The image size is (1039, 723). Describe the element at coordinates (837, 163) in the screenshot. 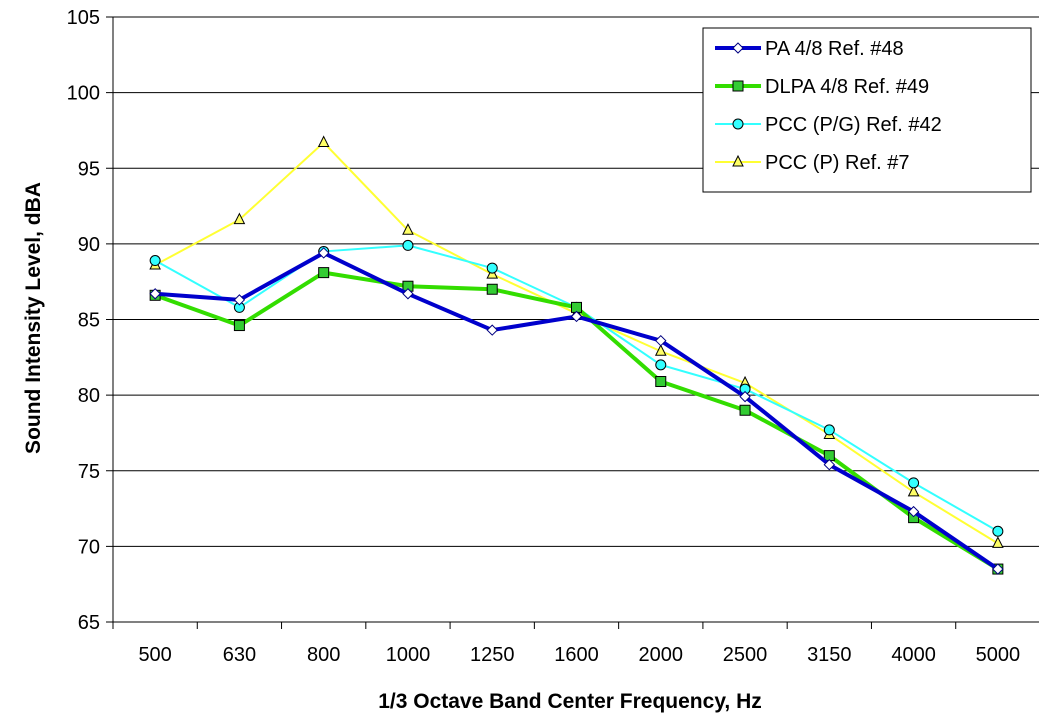

I see `legend-label-4: PCC (P) Ref. #7` at that location.